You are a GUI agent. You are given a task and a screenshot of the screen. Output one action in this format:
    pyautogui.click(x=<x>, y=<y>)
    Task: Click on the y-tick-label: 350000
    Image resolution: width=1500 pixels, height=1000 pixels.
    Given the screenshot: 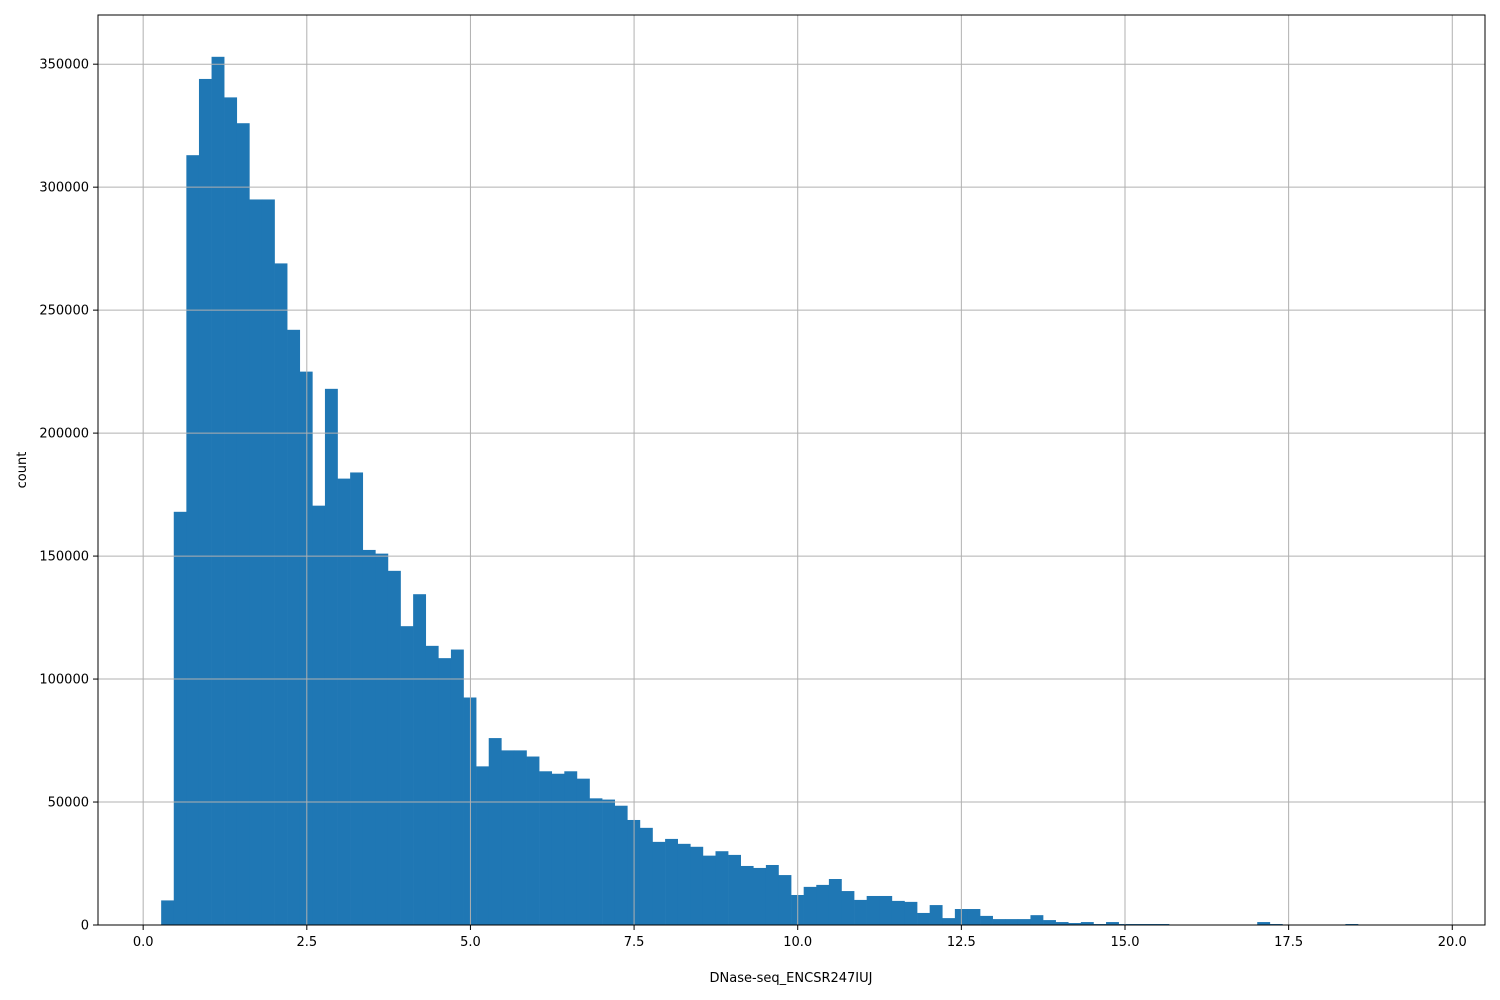 What is the action you would take?
    pyautogui.click(x=64, y=65)
    